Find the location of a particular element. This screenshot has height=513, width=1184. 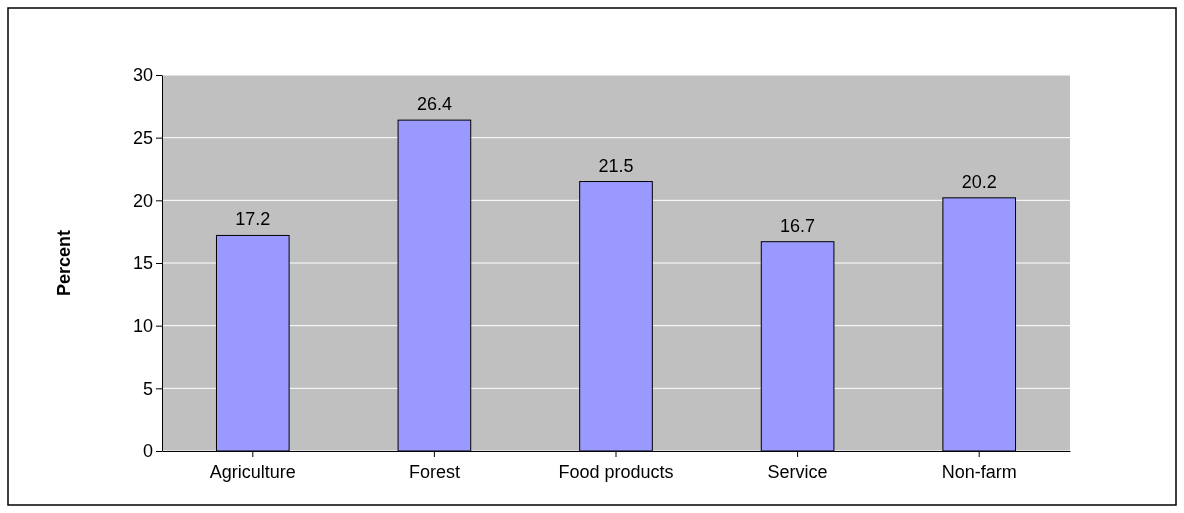

x-tick-label: Forest is located at coordinates (434, 472).